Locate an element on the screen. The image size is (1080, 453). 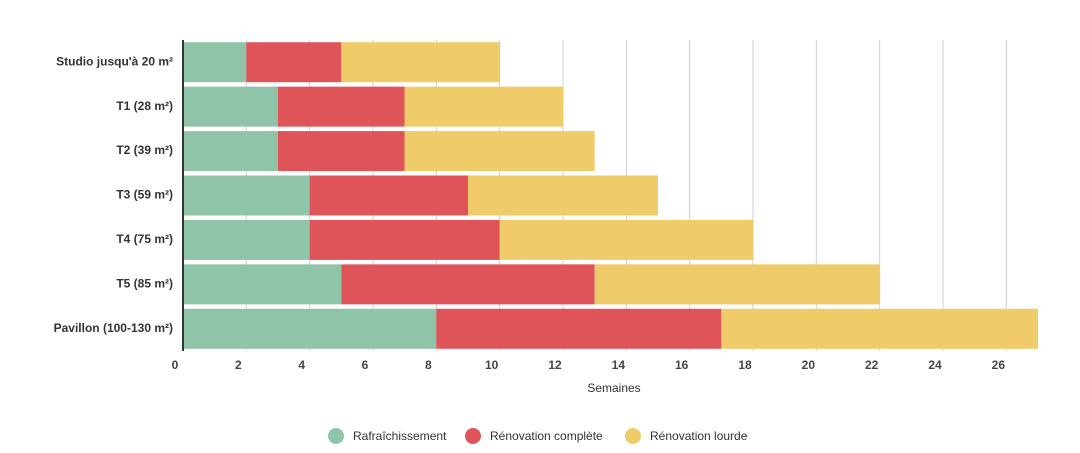
y-tick-label: T4 (75 m²) is located at coordinates (144, 239).